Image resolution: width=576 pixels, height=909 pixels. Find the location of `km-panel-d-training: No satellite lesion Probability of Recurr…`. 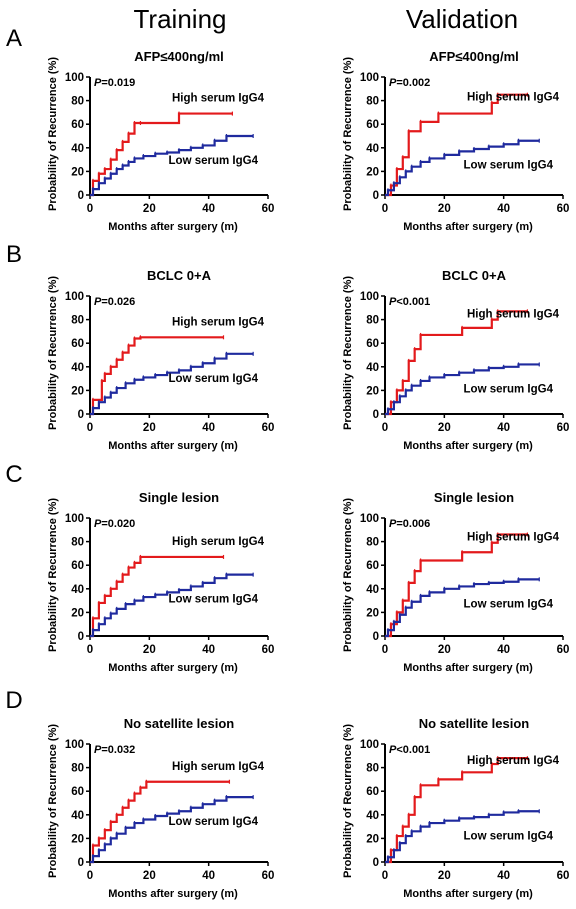

km-panel-d-training: No satellite lesion Probability of Recurr… is located at coordinates (160, 808).